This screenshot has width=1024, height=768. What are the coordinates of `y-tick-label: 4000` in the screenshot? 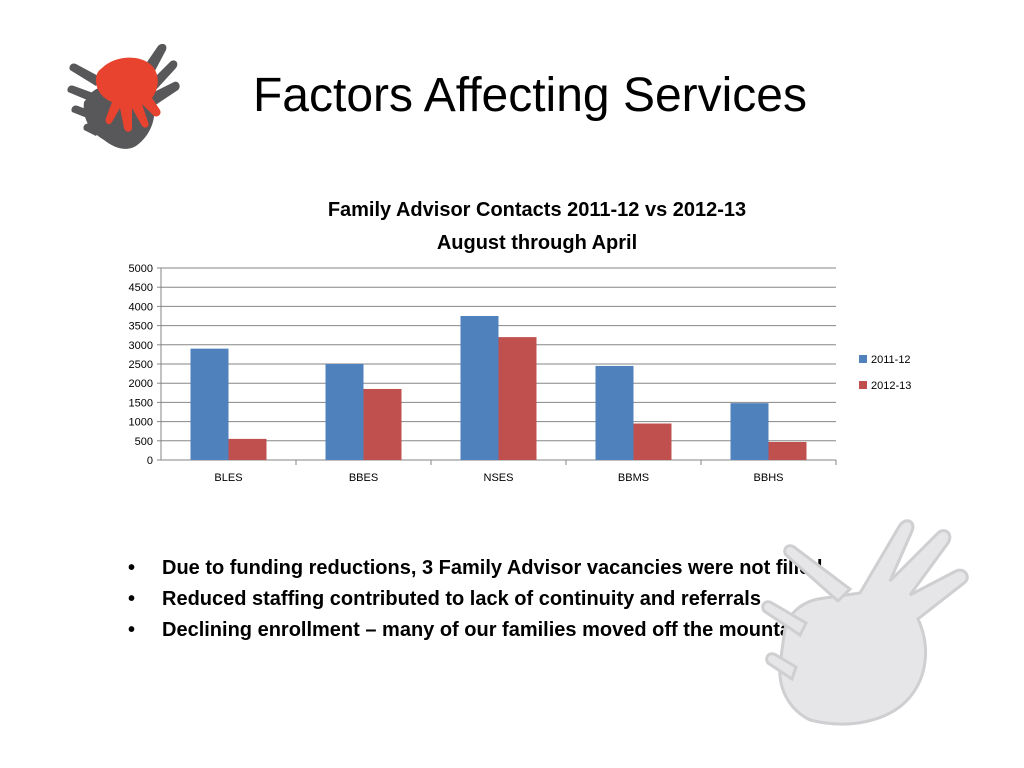 It's located at (141, 307).